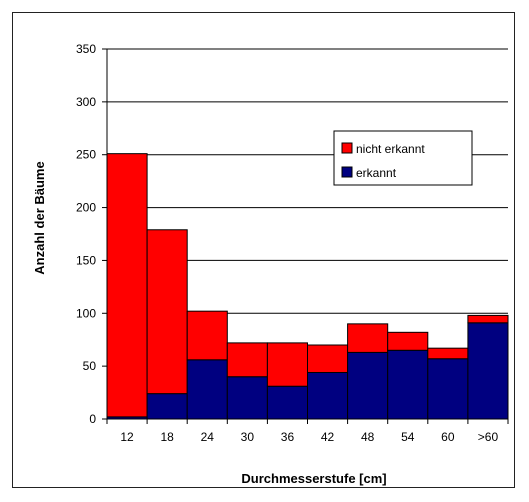 This screenshot has height=502, width=529. Describe the element at coordinates (347, 172) in the screenshot. I see `legend-swatch-erkannt` at that location.